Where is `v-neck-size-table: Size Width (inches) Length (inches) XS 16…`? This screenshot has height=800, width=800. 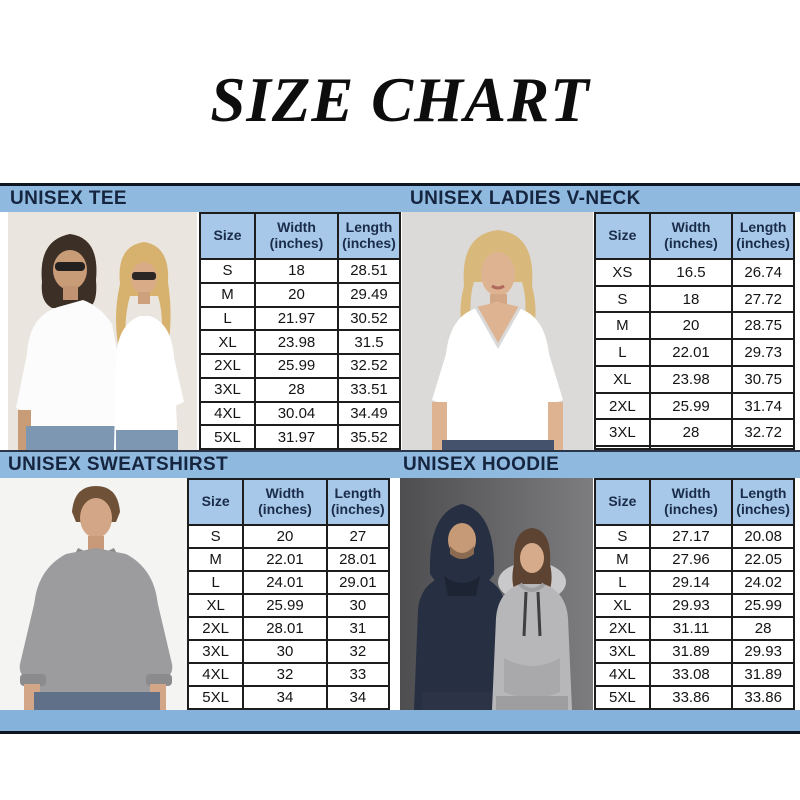
v-neck-size-table: Size Width (inches) Length (inches) XS 16… is located at coordinates (694, 331).